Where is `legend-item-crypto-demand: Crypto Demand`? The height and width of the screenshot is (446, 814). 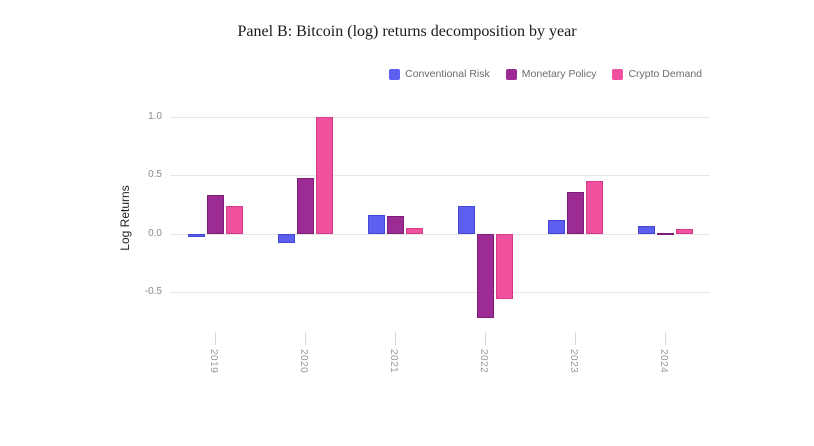 legend-item-crypto-demand: Crypto Demand is located at coordinates (657, 74).